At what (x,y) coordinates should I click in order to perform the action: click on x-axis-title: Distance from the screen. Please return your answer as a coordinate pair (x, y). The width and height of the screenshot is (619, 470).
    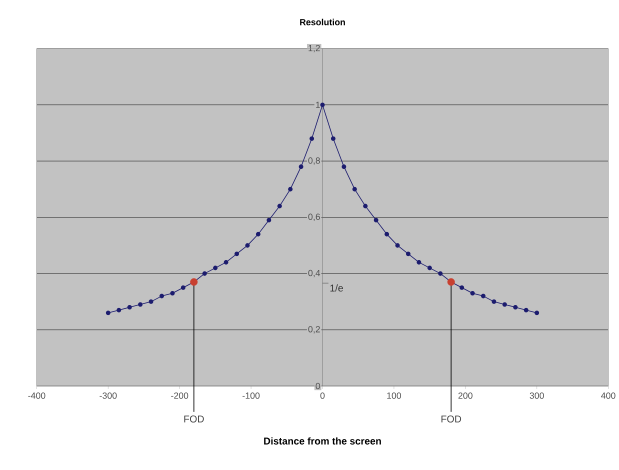
    Looking at the image, I should click on (322, 440).